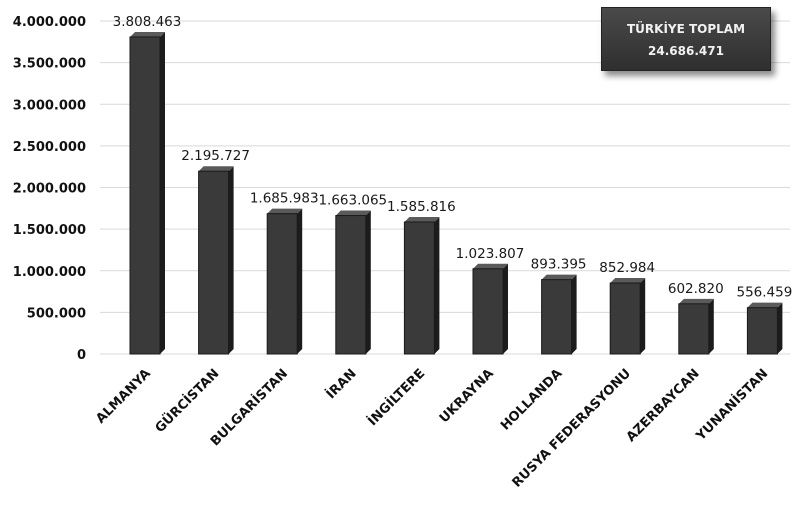  I want to click on total-box-label: TÜRKİYE TOPLAM, so click(686, 29).